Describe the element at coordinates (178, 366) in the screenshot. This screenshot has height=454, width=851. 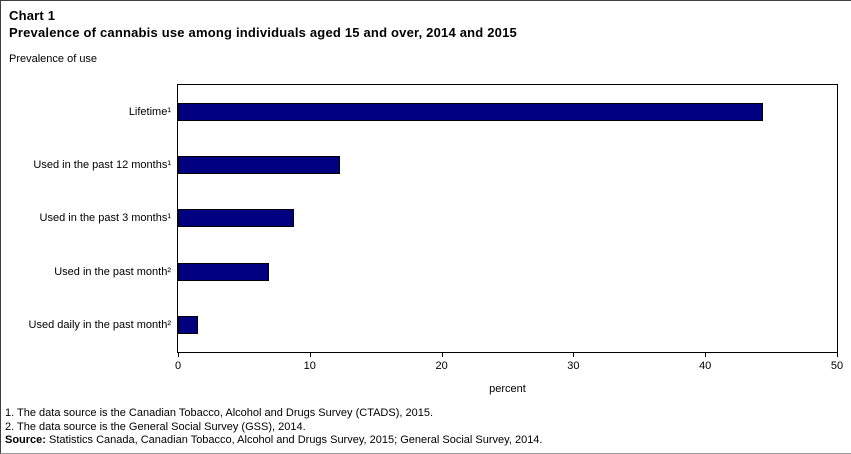
I see `x-tick-label-0: 0` at that location.